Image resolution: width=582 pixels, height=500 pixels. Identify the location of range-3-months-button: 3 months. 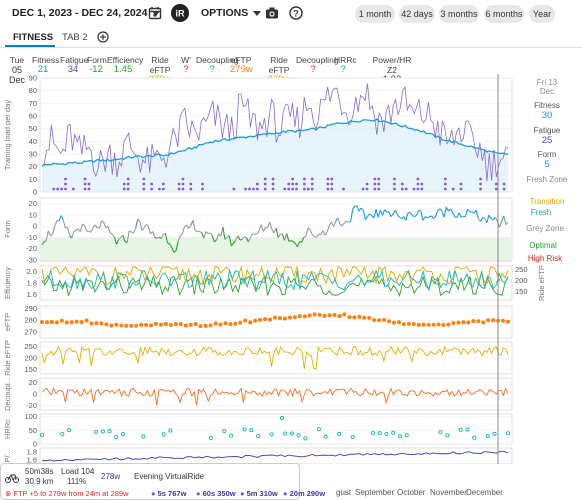
(459, 14).